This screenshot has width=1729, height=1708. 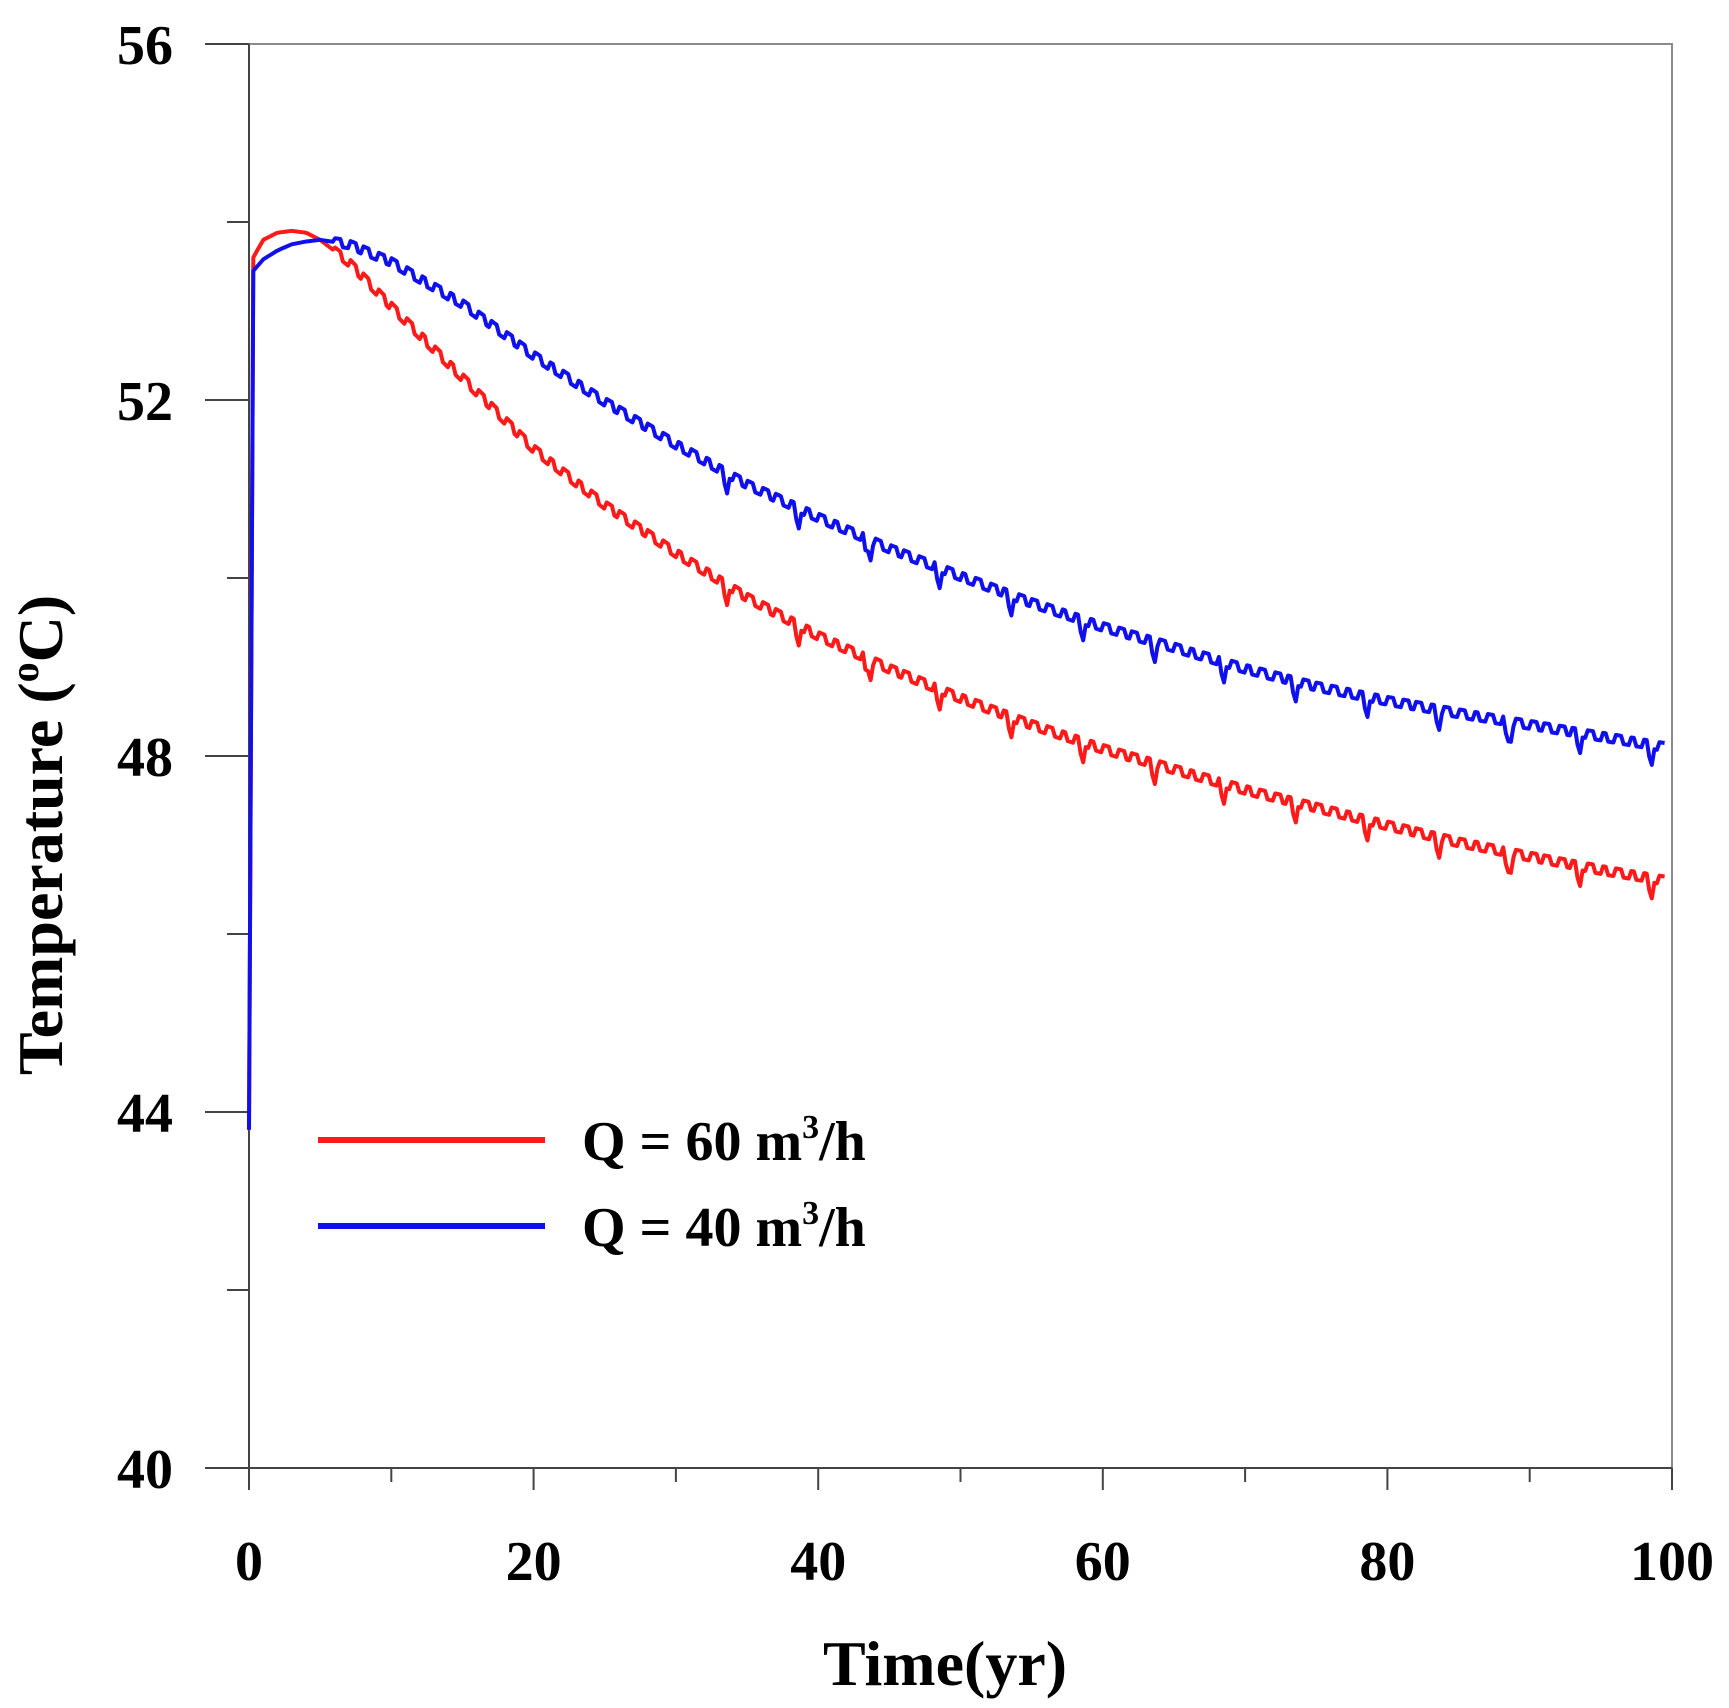 I want to click on y-axis-title-unit: C), so click(x=40, y=629).